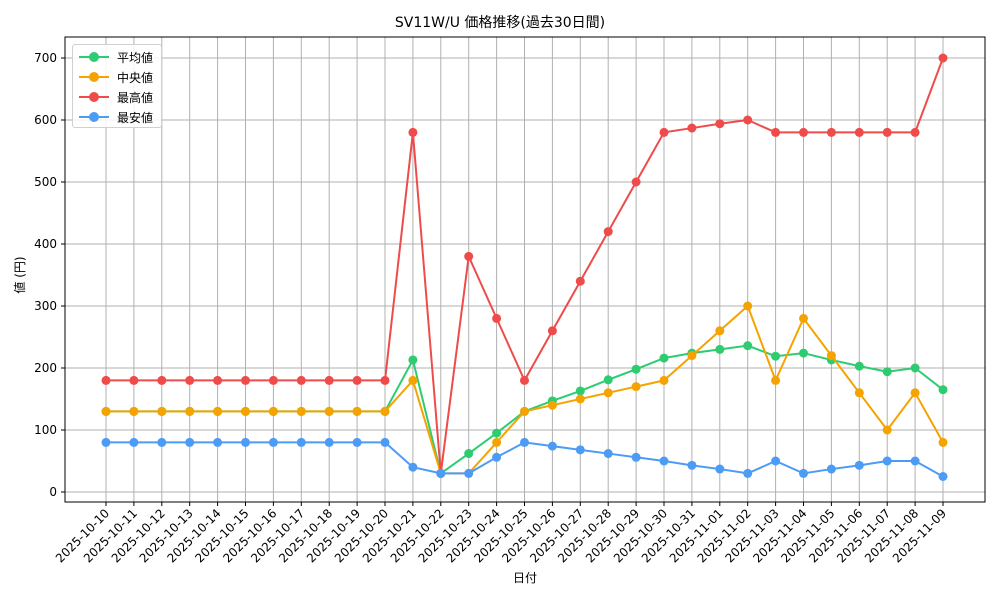  I want to click on legend-item: 最安値, so click(120, 117).